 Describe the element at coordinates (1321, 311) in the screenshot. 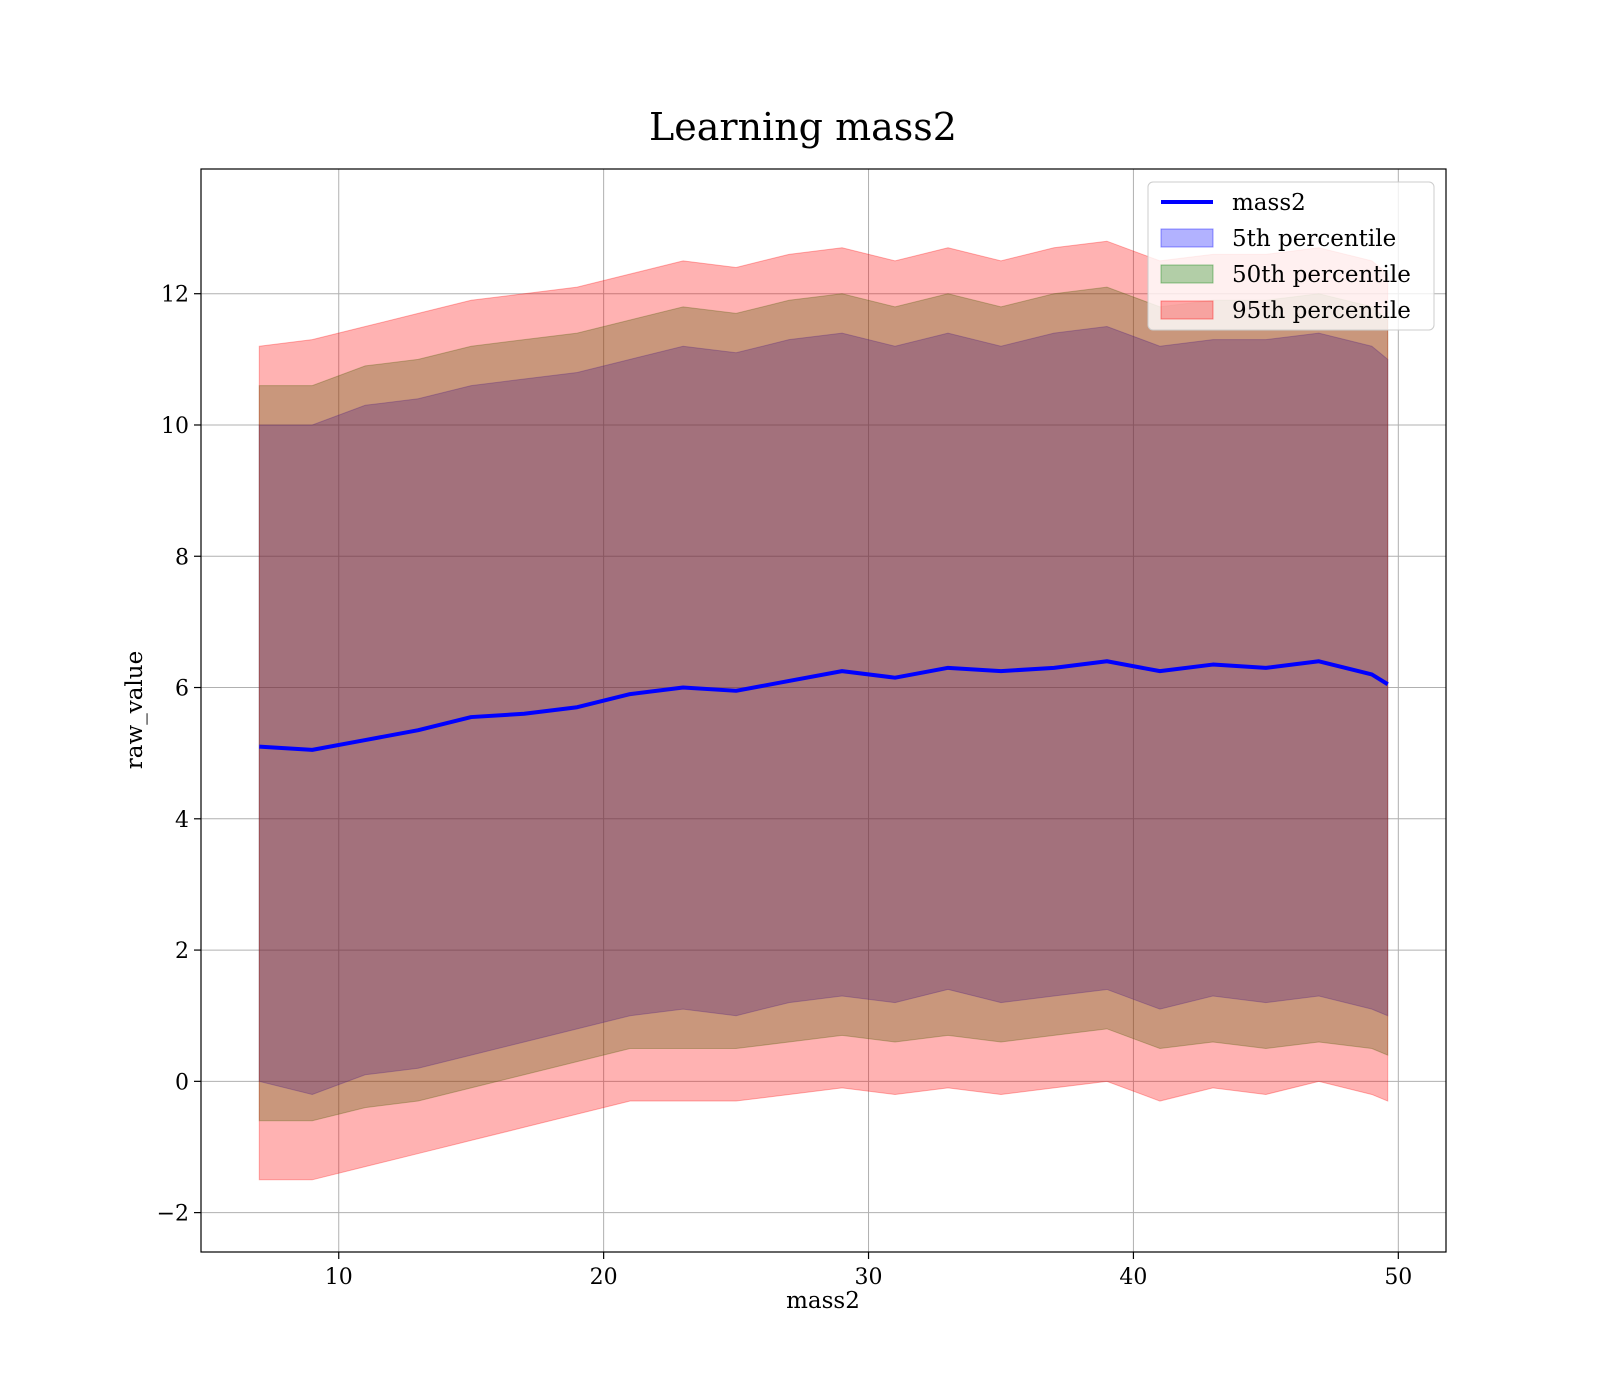

I see `legend-label: 95th percentile` at that location.